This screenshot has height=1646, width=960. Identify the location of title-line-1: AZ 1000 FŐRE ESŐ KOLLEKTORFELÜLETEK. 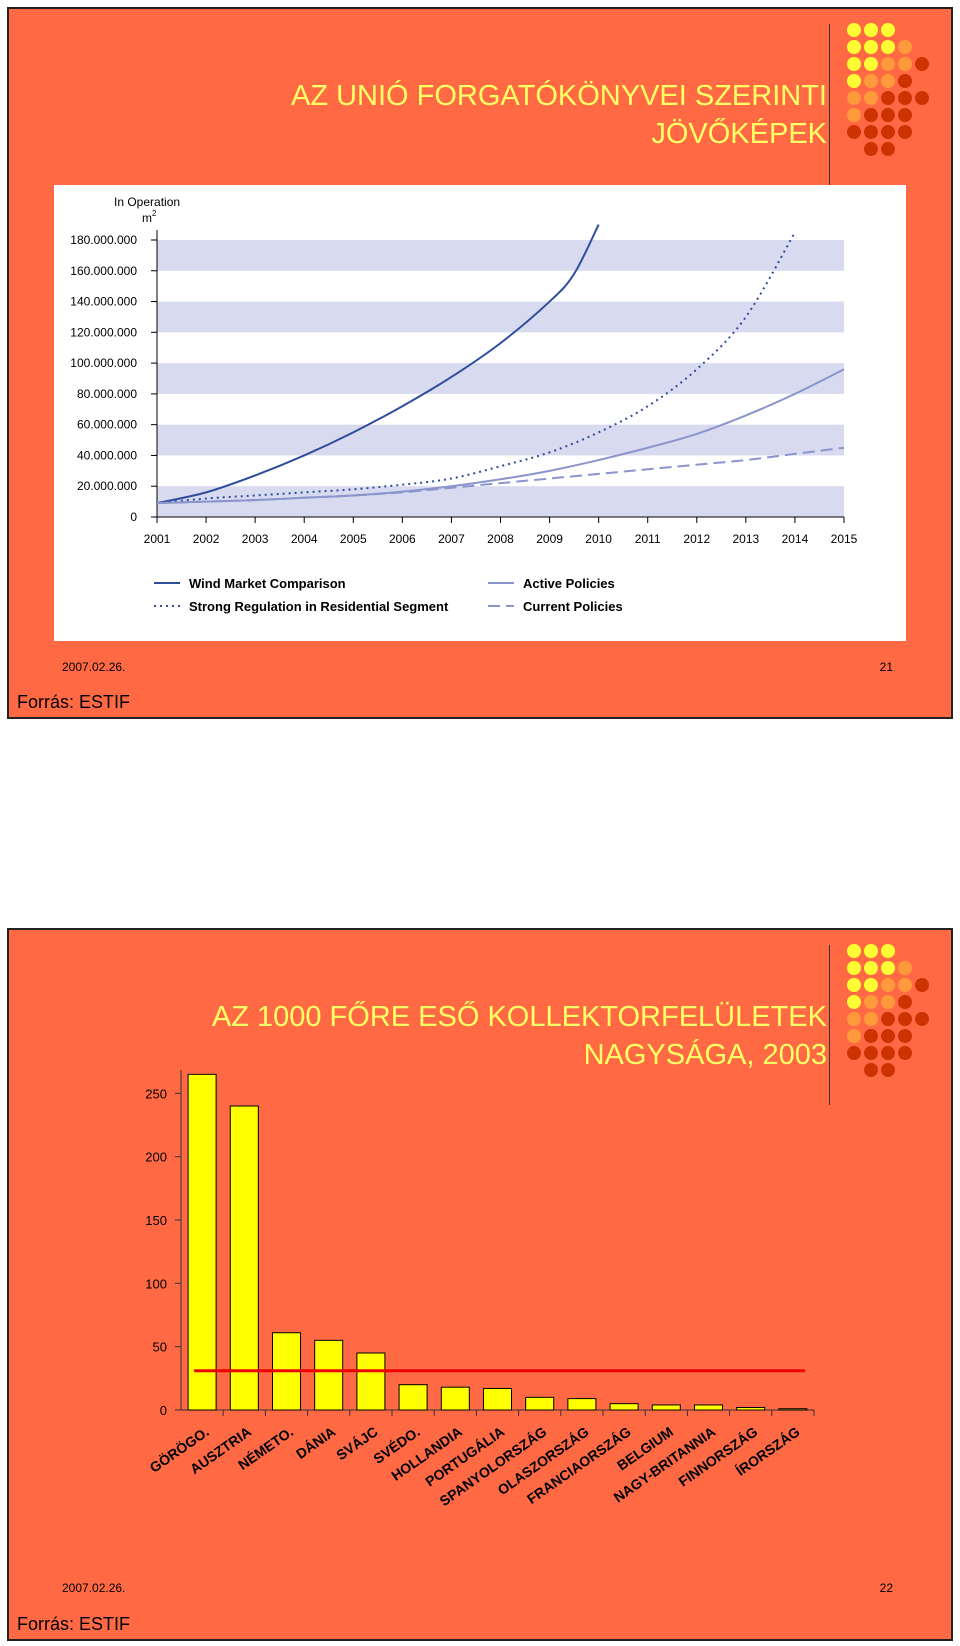
(519, 1017).